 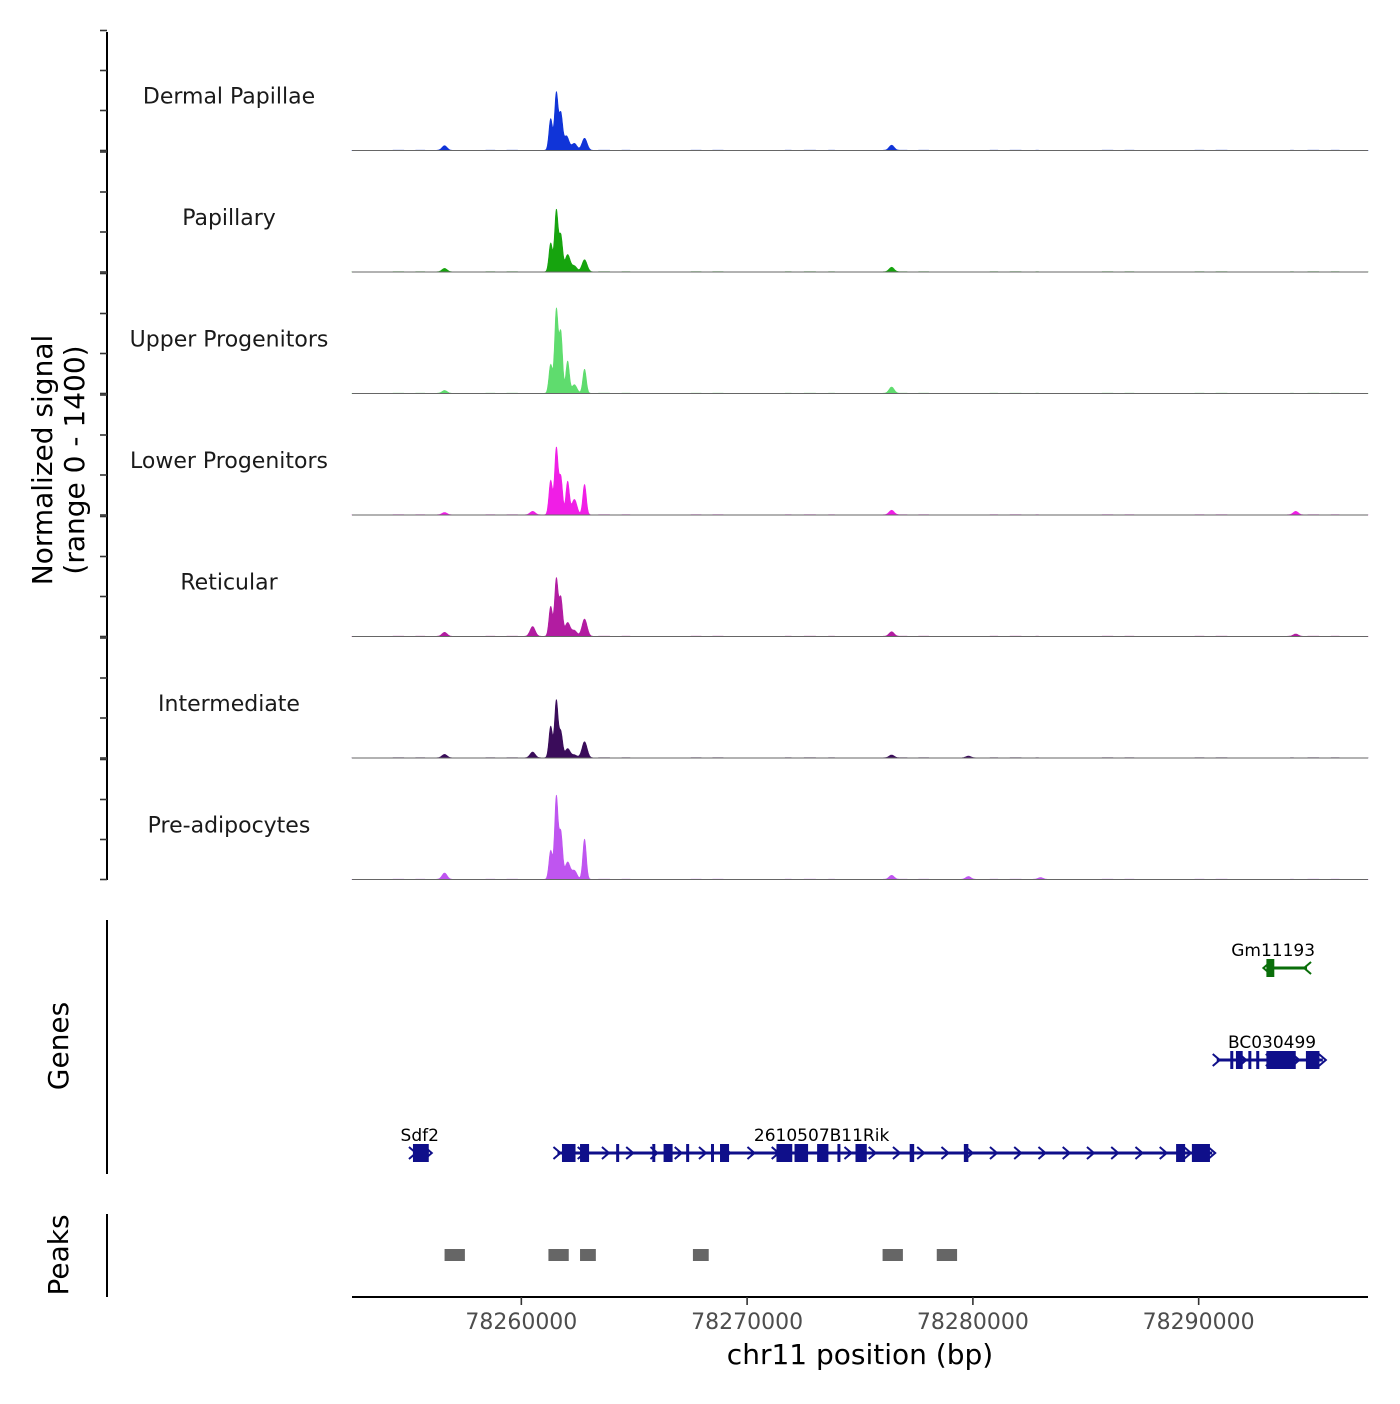 What do you see at coordinates (532, 1255) in the screenshot?
I see `peak-track` at bounding box center [532, 1255].